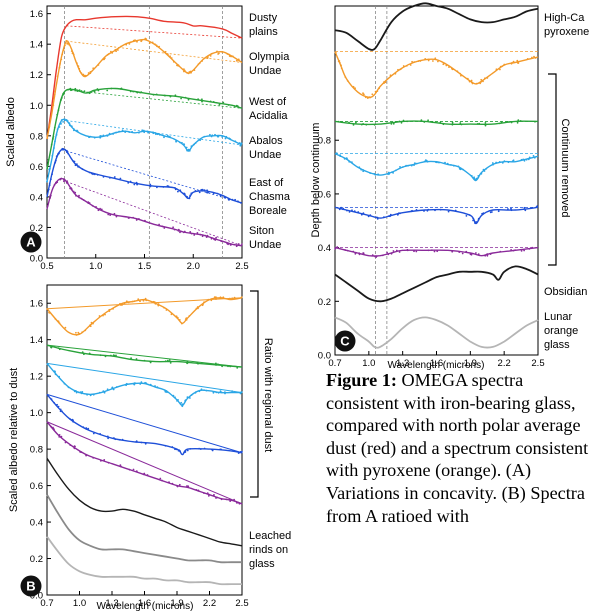 The height and width of the screenshot is (612, 597). Describe the element at coordinates (193, 266) in the screenshot. I see `xtick-label: 2.0` at that location.